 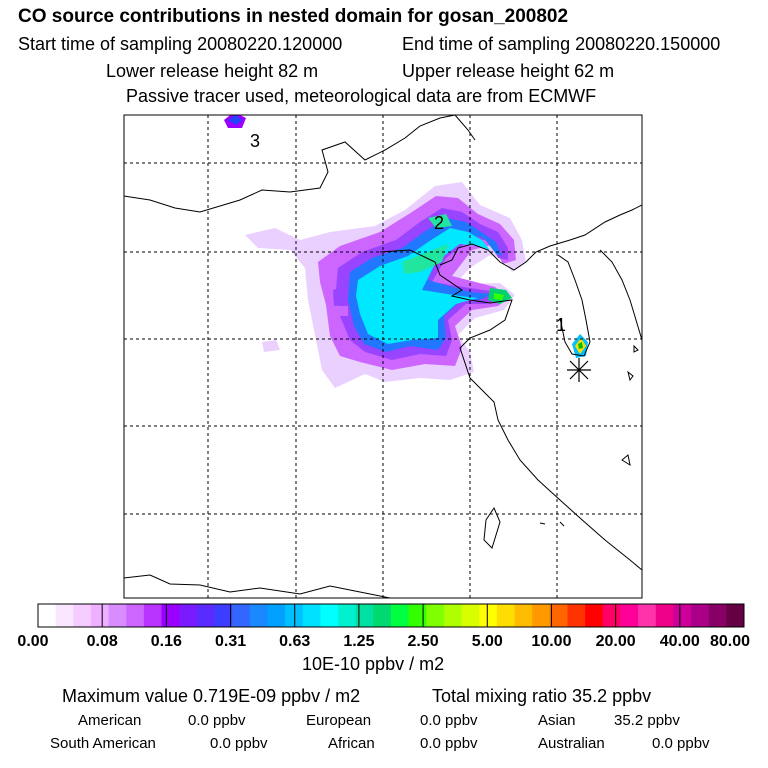 What do you see at coordinates (294, 641) in the screenshot?
I see `colorbar-tick-label: 0.63` at bounding box center [294, 641].